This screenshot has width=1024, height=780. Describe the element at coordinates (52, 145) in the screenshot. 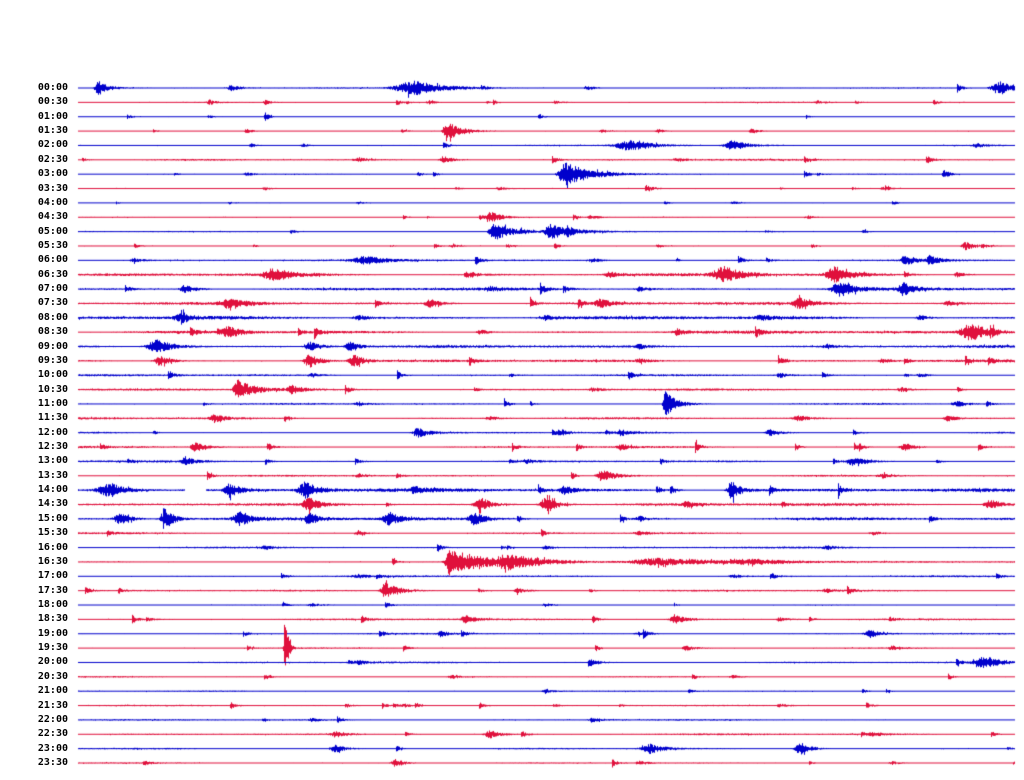

I see `trace-time-label: 02:00` at that location.